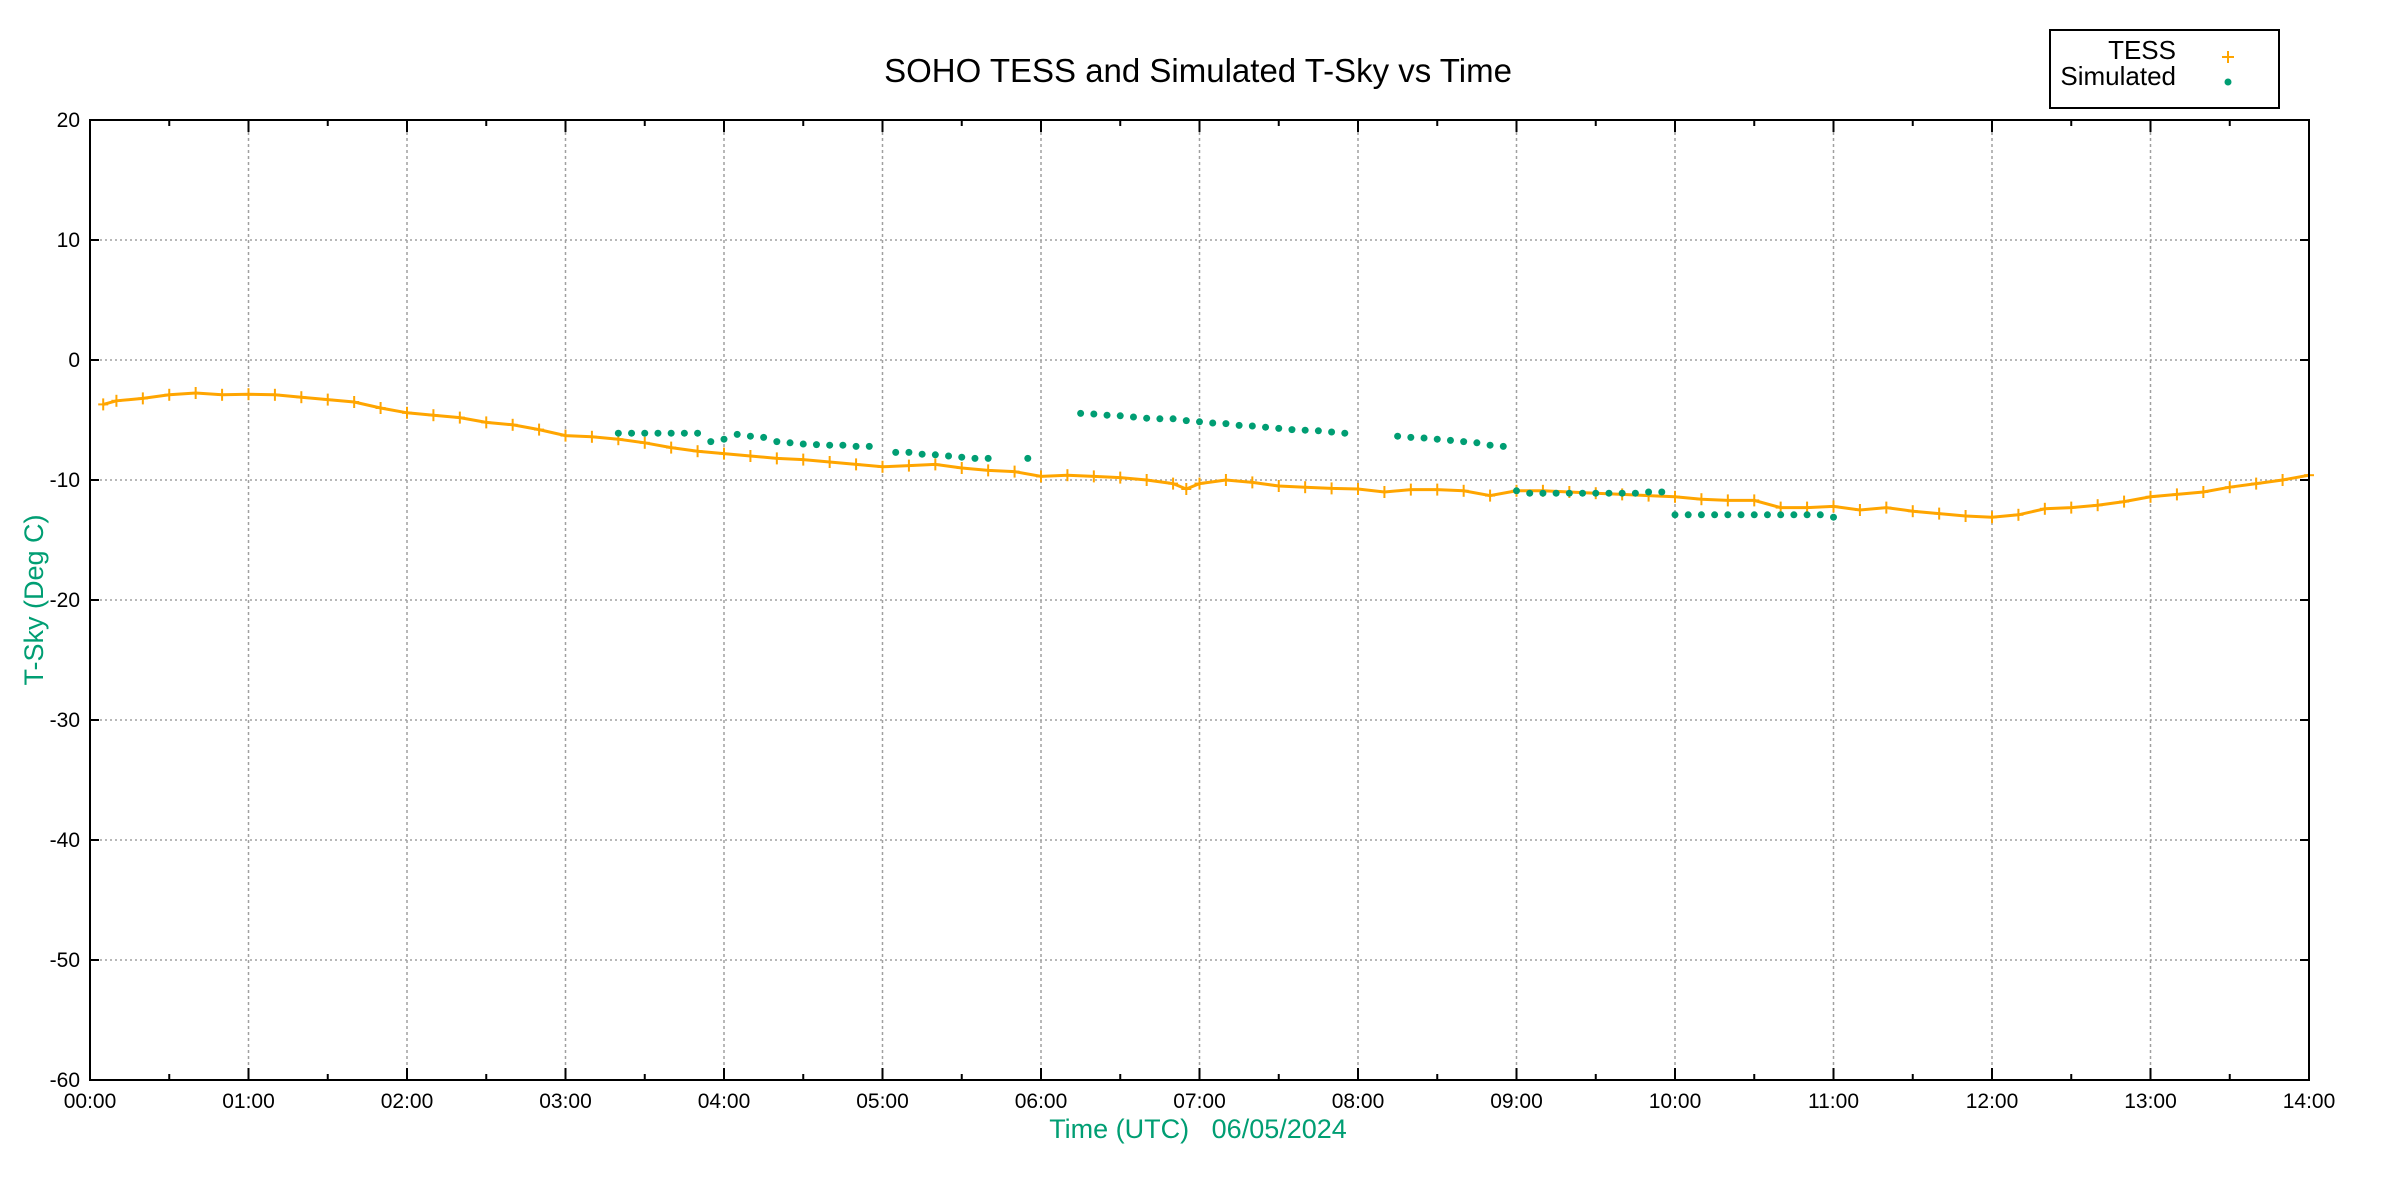  I want to click on y-tick-label: -30, so click(65, 720).